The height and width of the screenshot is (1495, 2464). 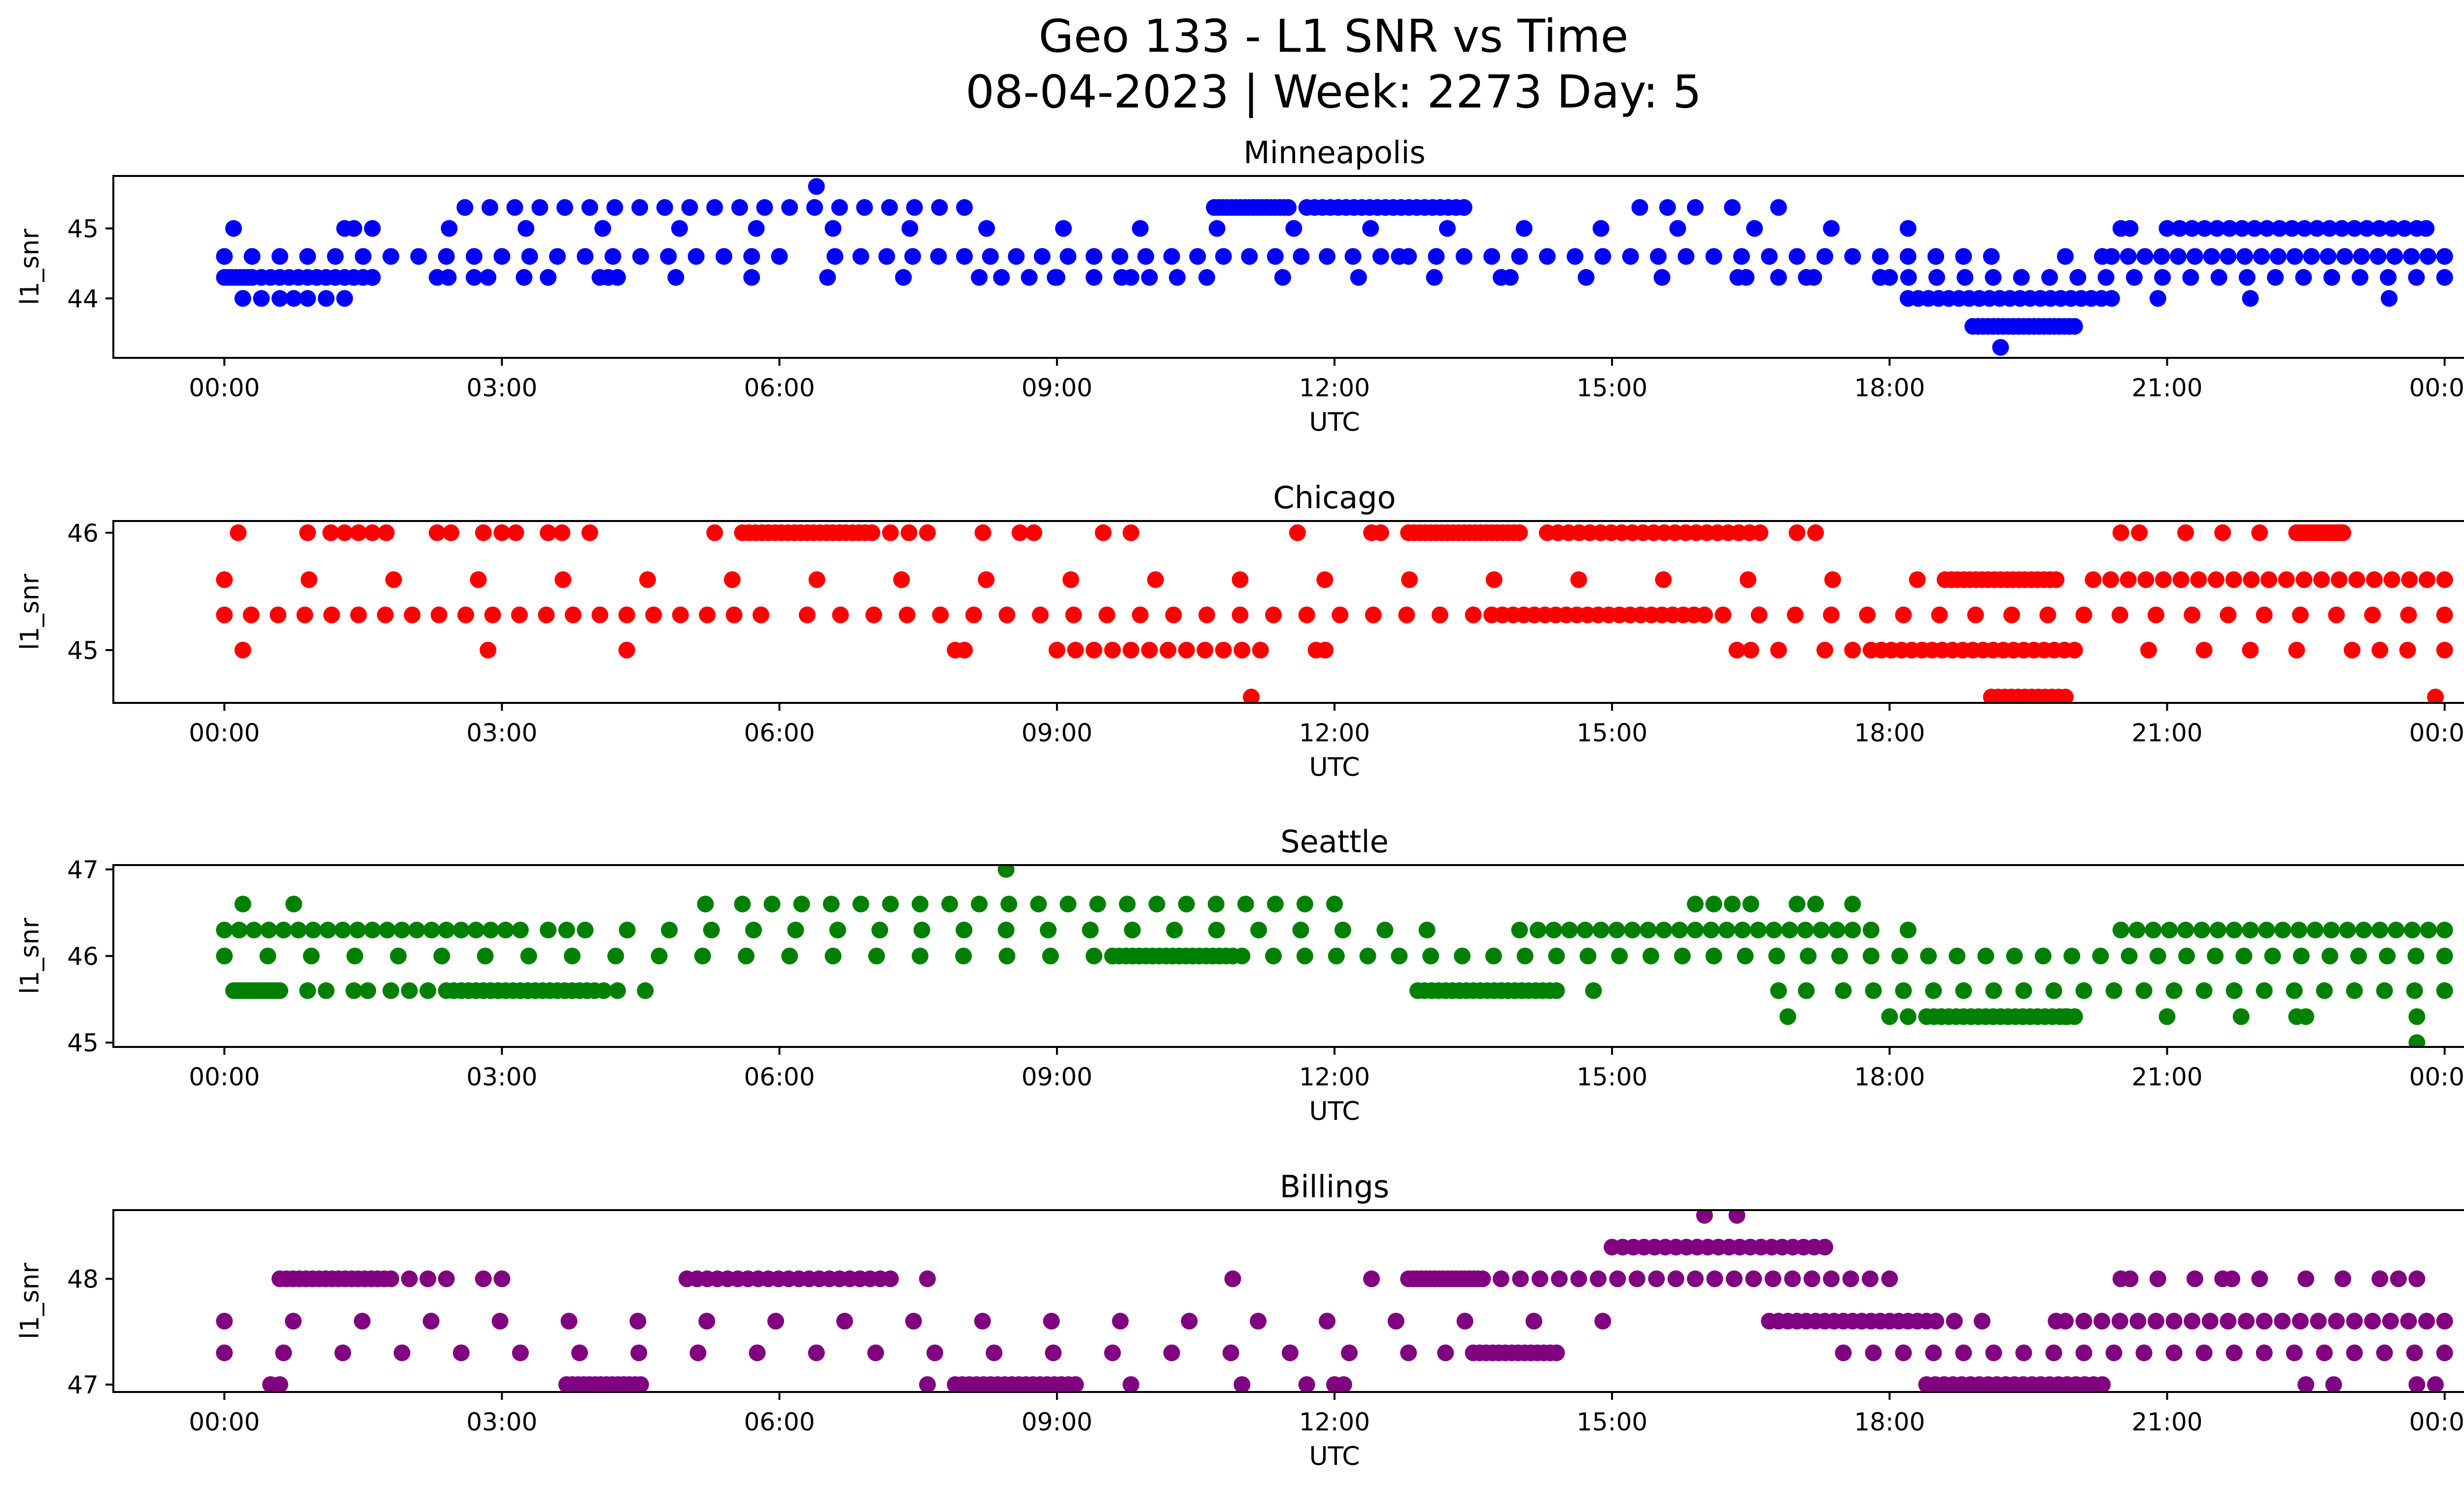 I want to click on data-points, so click(x=1334, y=1301).